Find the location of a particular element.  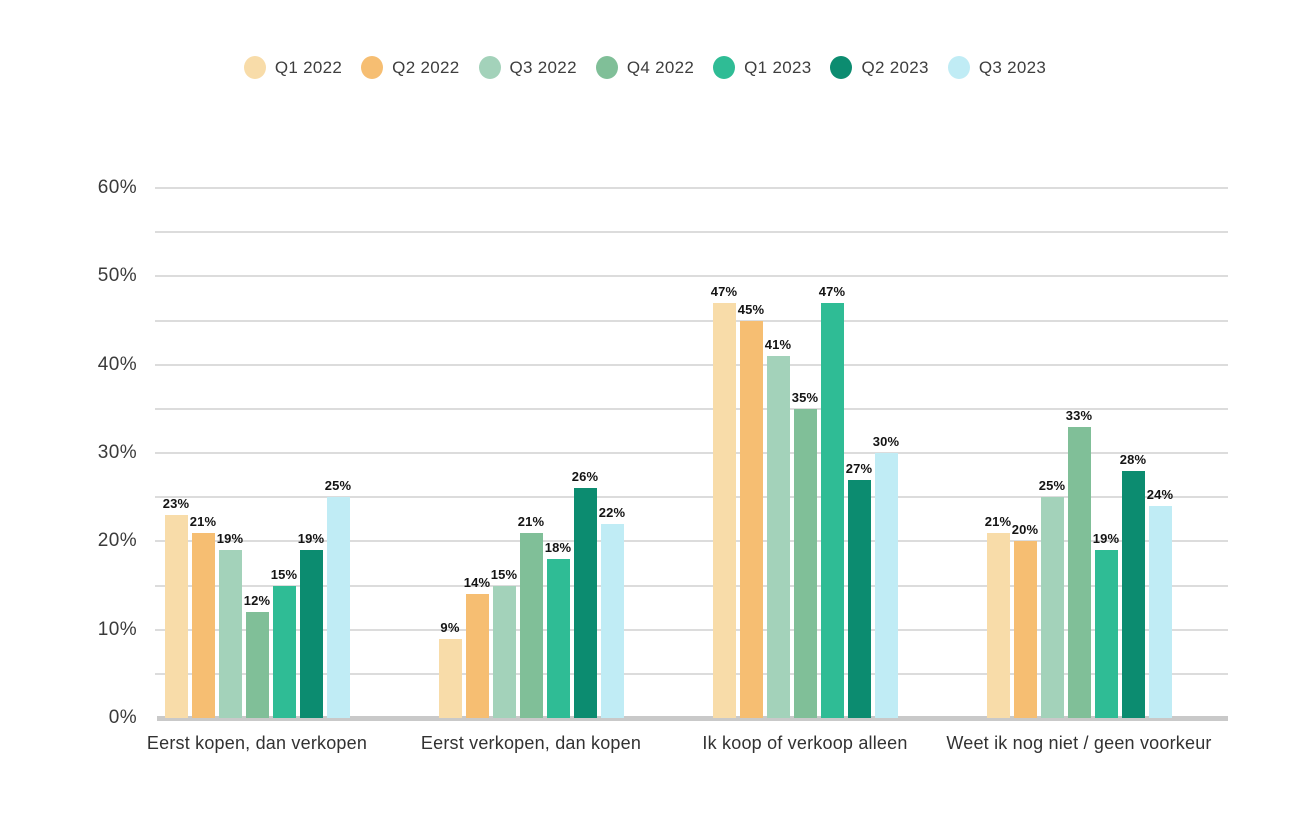

bar-q3-2022-cat4: 25% is located at coordinates (1052, 598).